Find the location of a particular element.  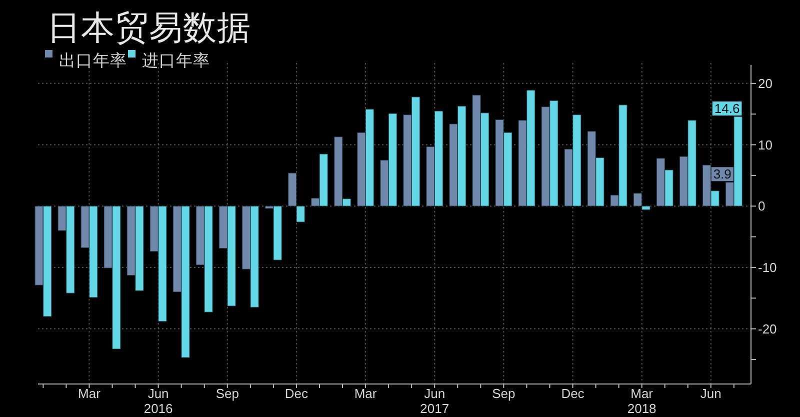

x-tick-label: Jun 2016 is located at coordinates (158, 401).